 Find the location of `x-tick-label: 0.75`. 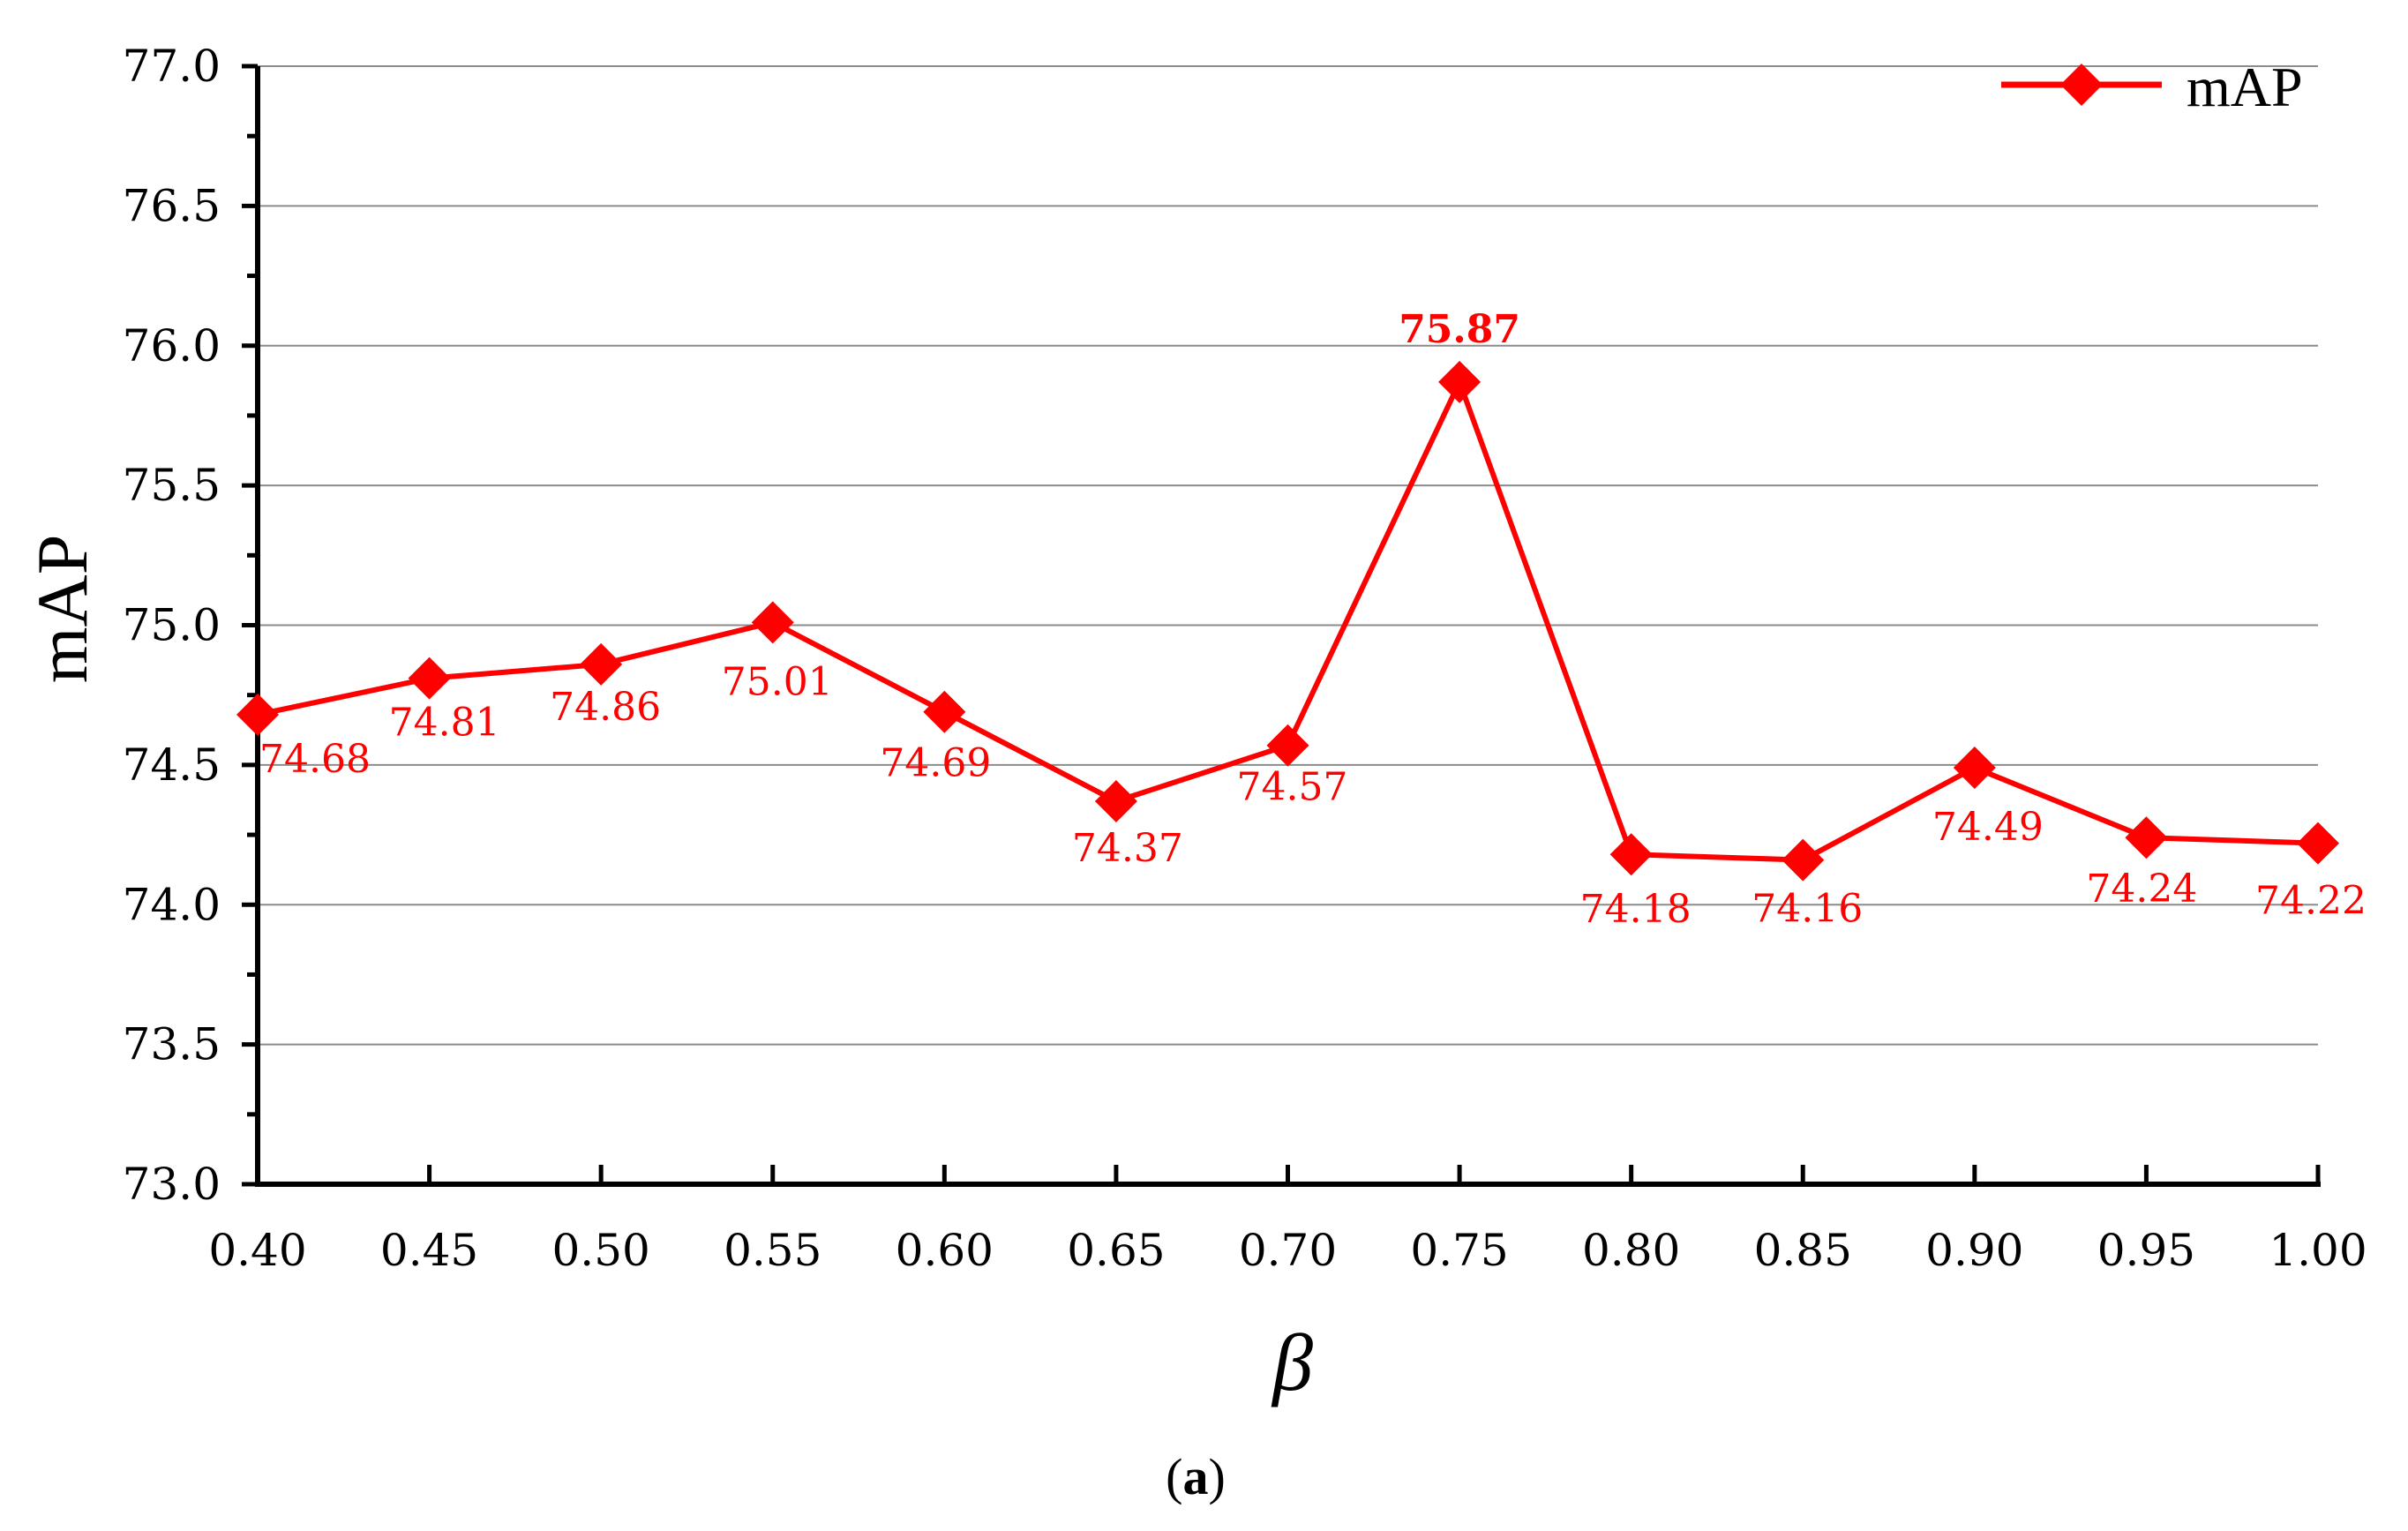

x-tick-label: 0.75 is located at coordinates (1459, 1251).